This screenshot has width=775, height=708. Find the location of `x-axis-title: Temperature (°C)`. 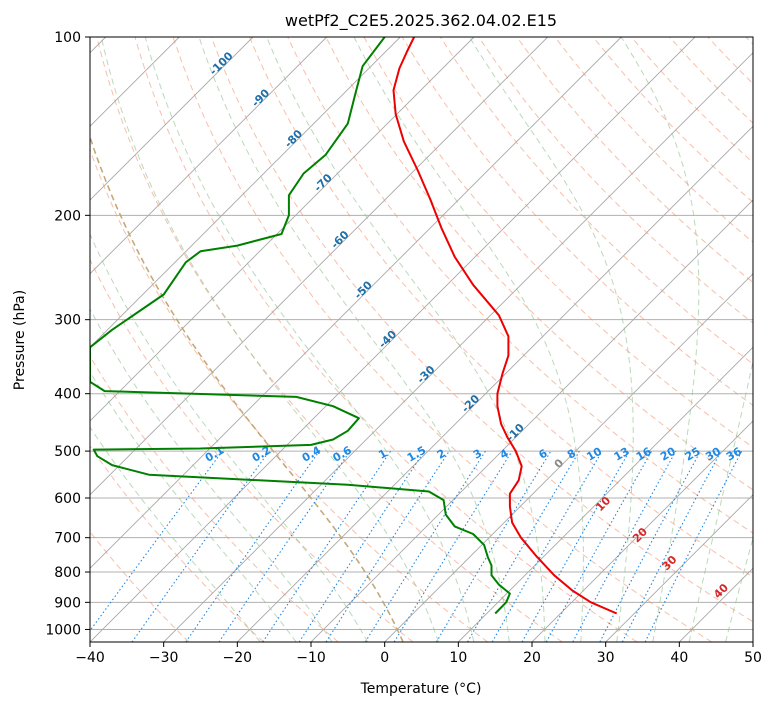

x-axis-title: Temperature (°C) is located at coordinates (421, 689).